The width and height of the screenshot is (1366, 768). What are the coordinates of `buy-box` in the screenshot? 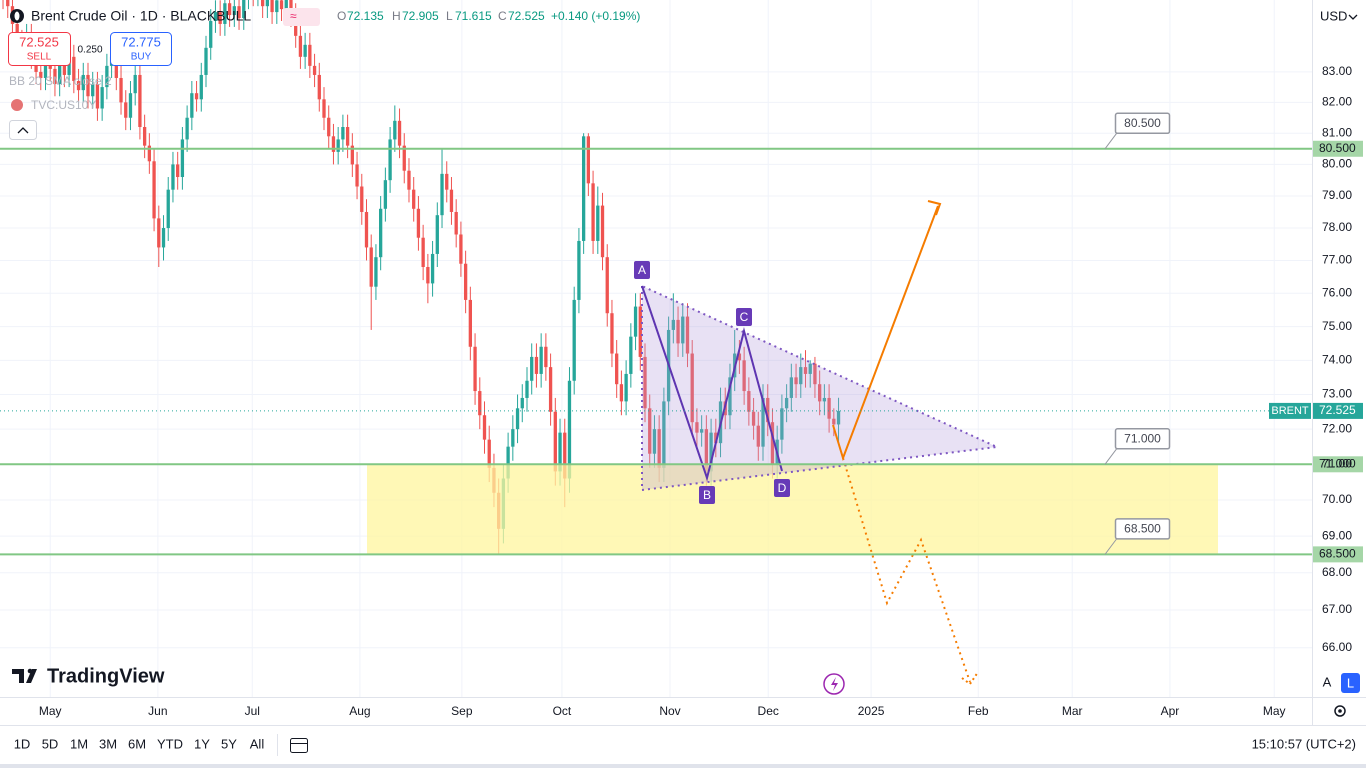 It's located at (141, 49).